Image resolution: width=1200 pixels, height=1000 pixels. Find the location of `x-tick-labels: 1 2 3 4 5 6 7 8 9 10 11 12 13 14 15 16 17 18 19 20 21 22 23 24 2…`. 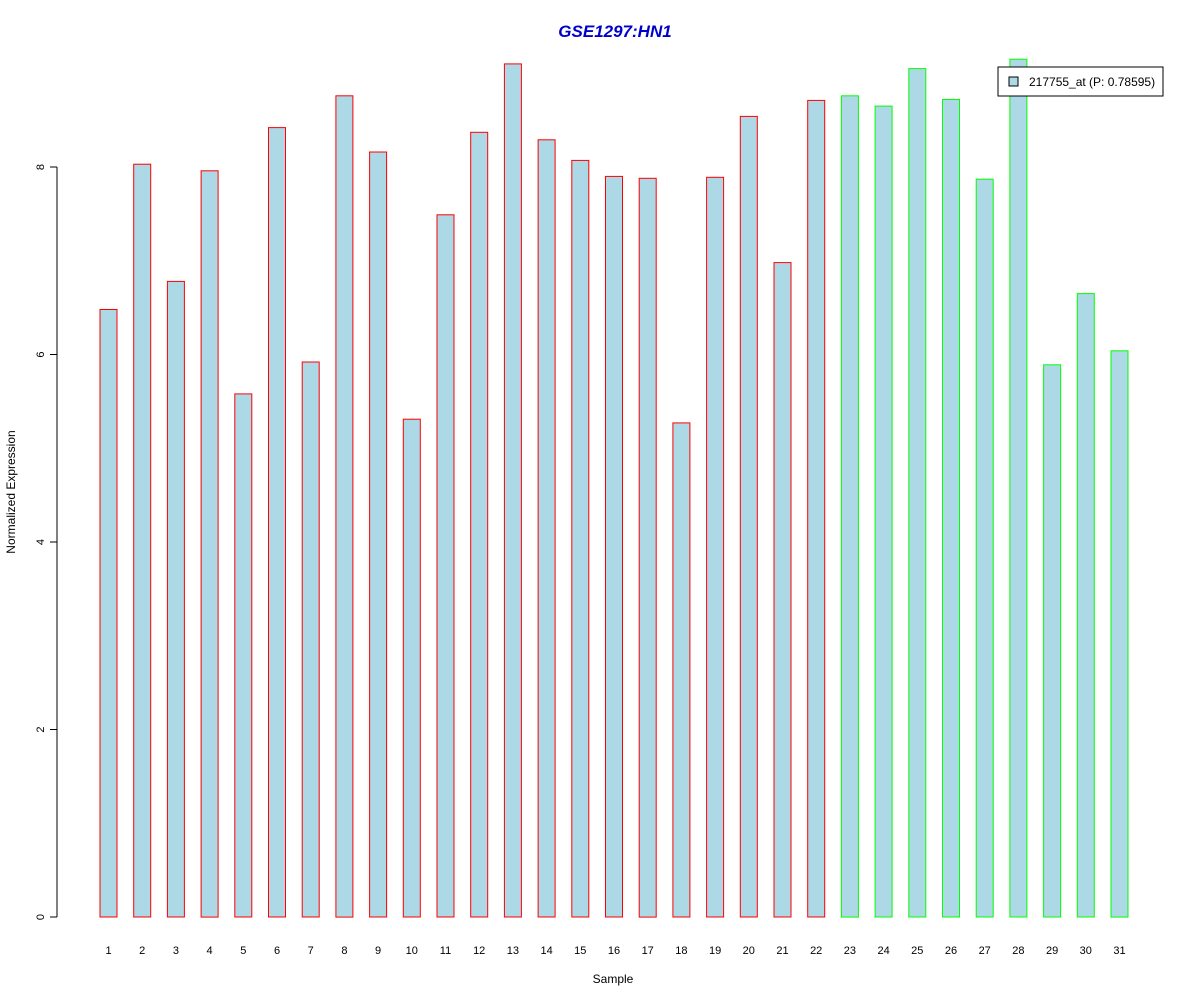

x-tick-labels: 1 2 3 4 5 6 7 8 9 10 11 12 13 14 15 16 17 18 19 20 21 22 23 24 2… is located at coordinates (615, 951).